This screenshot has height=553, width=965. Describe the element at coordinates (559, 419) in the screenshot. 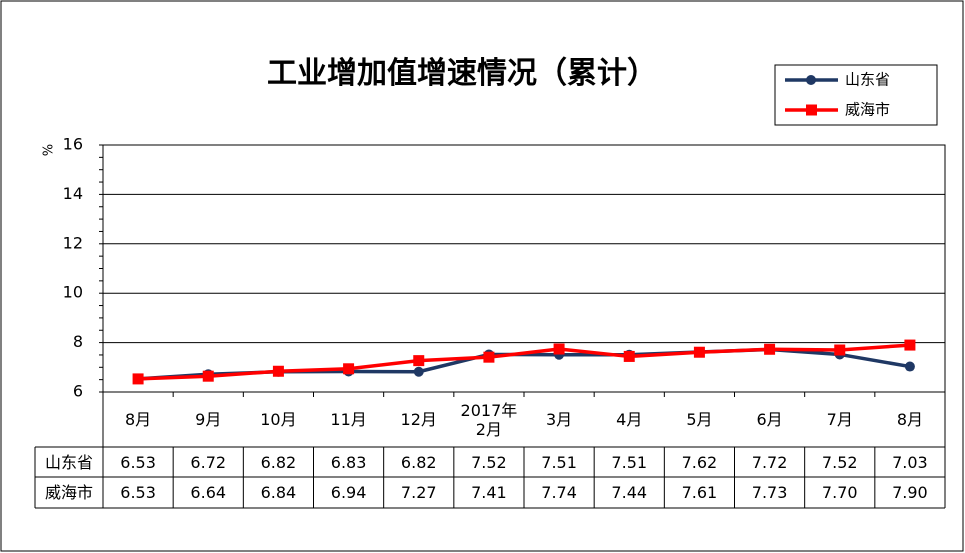

I see `x-tick-label: 3月` at that location.